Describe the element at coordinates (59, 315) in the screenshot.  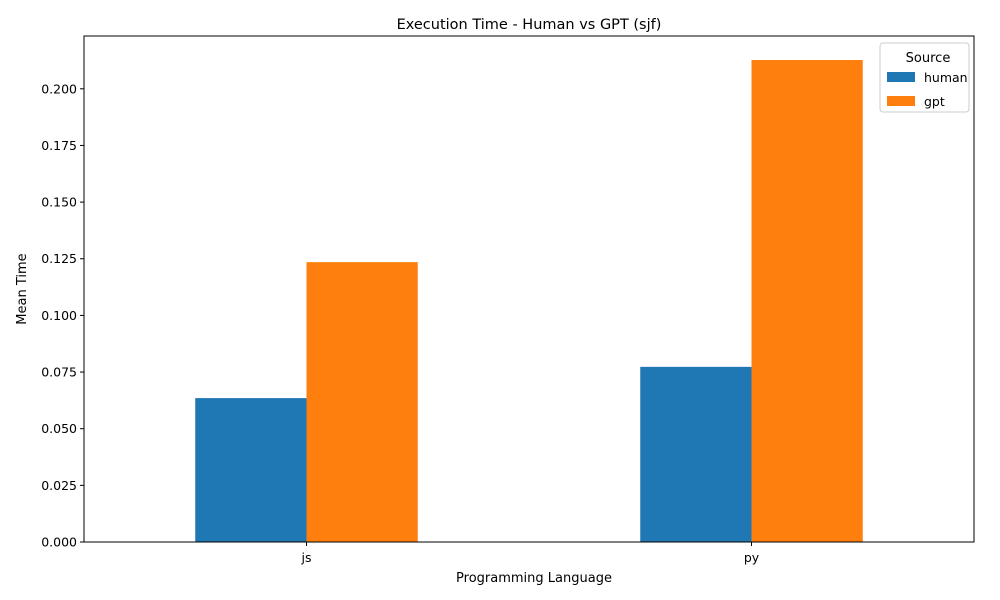
I see `y-tick-label: 0.100` at that location.